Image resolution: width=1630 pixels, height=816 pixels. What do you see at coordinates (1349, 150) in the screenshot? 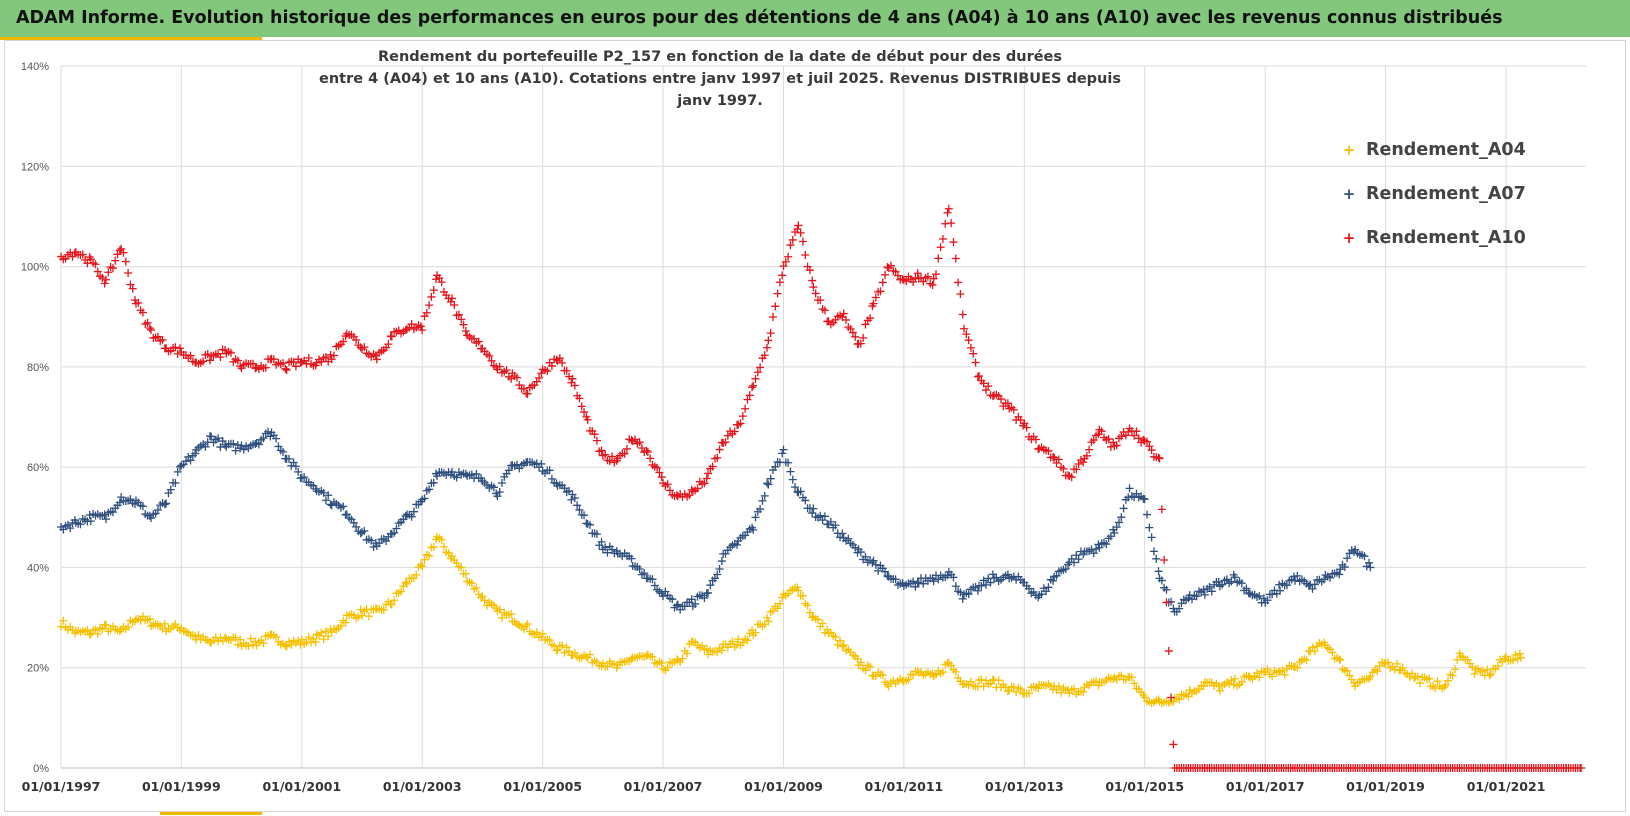
I see `legend-marker-a04: +` at bounding box center [1349, 150].